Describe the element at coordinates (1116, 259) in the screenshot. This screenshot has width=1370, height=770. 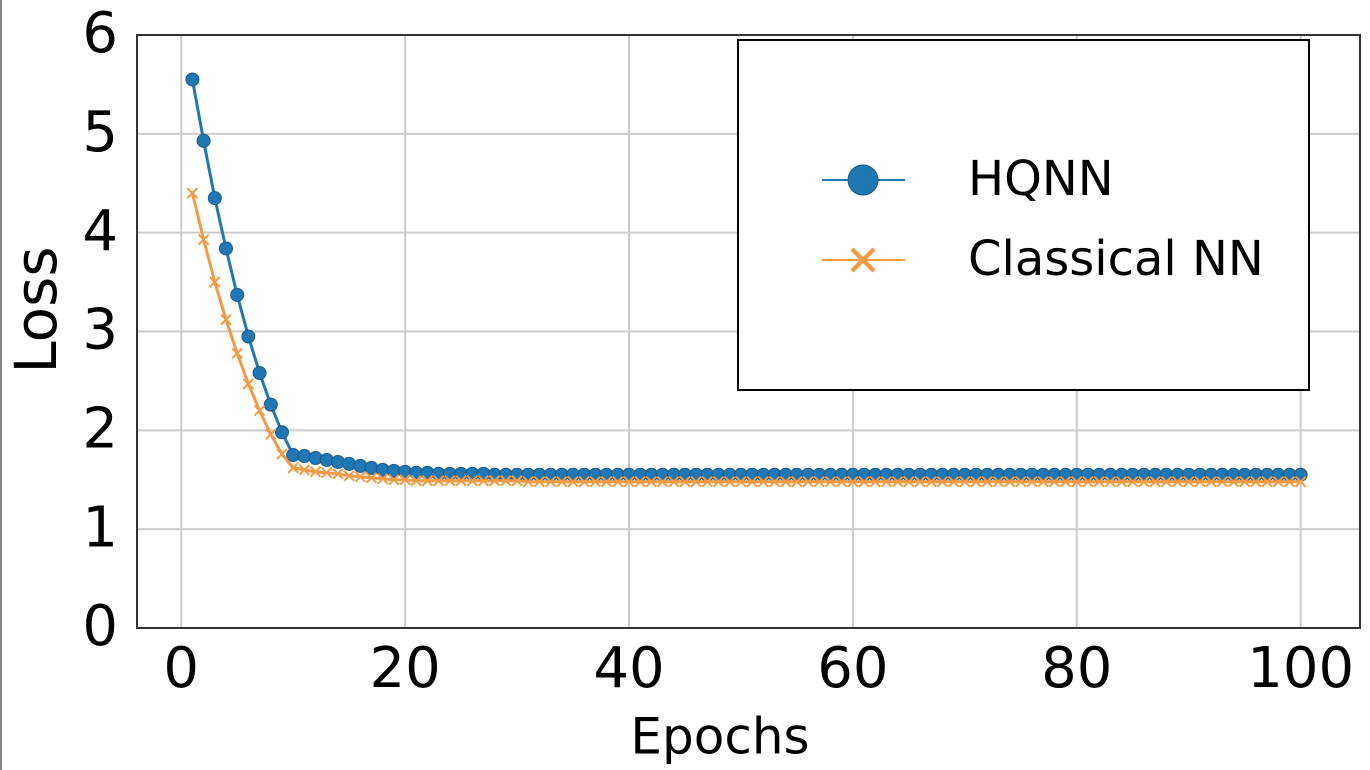
I see `legend-label: Classical NN` at that location.